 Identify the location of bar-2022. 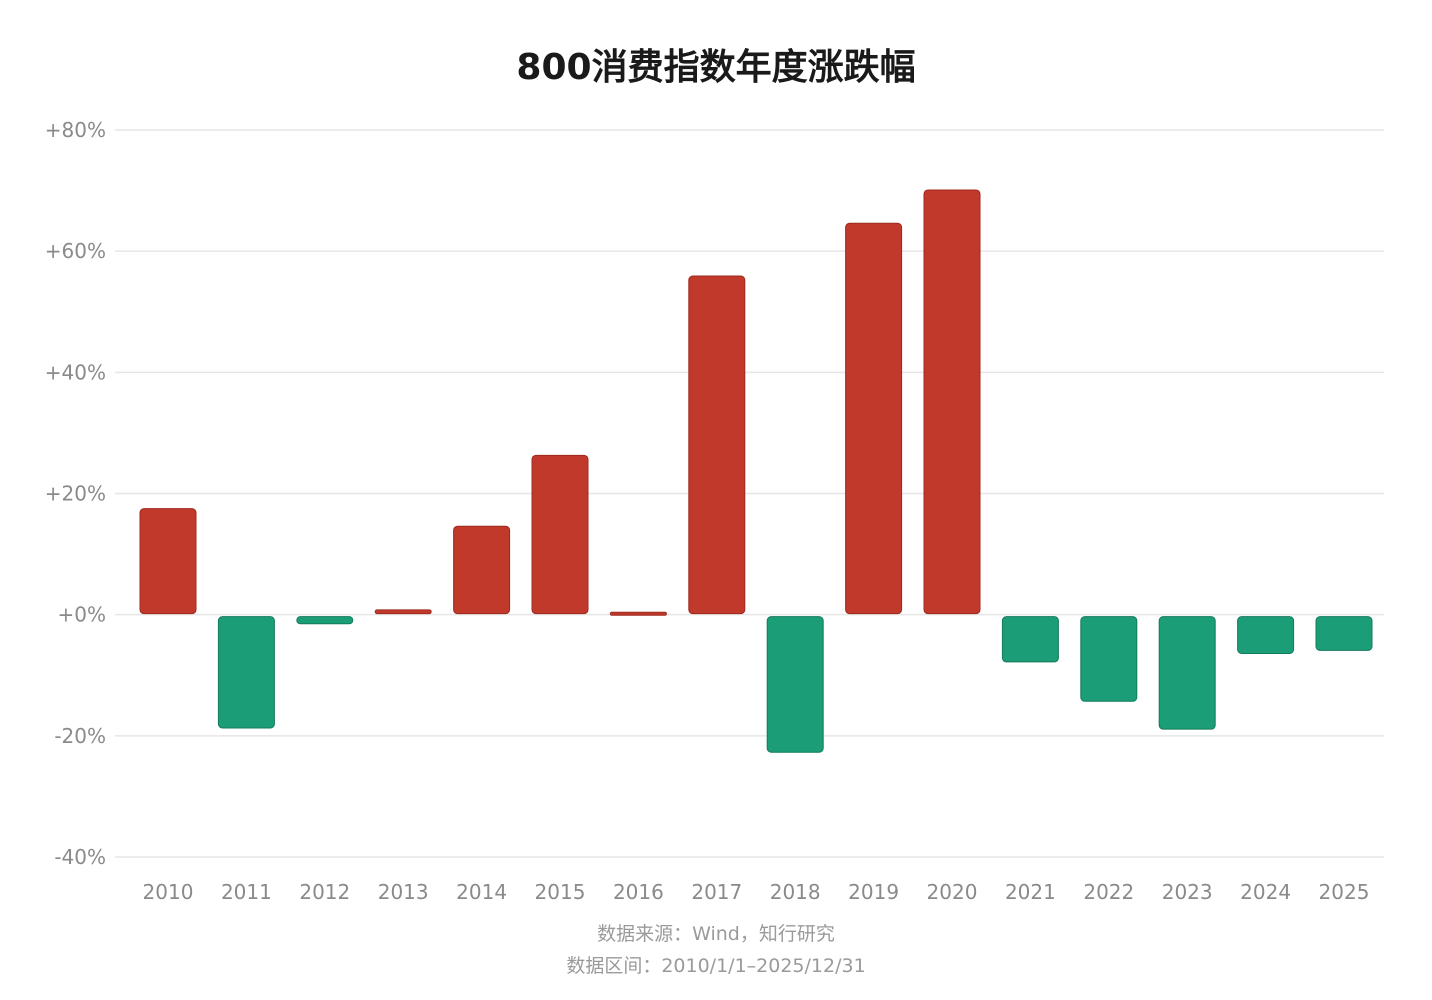
(1109, 659).